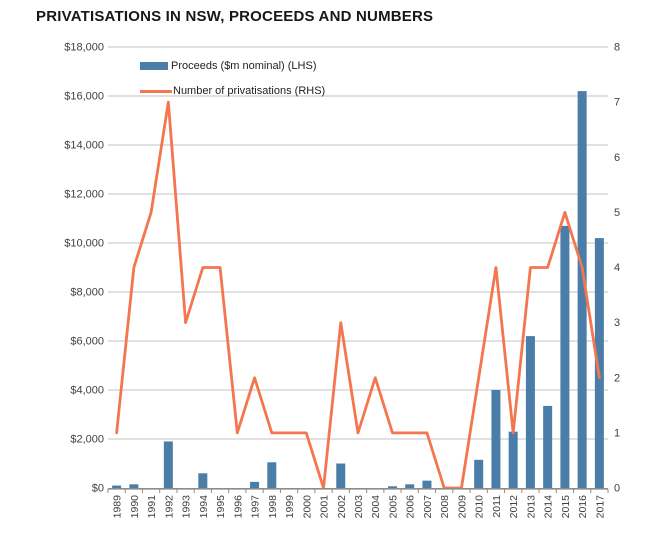 Image resolution: width=667 pixels, height=541 pixels. Describe the element at coordinates (617, 433) in the screenshot. I see `right-axis-tick-label: 1` at that location.